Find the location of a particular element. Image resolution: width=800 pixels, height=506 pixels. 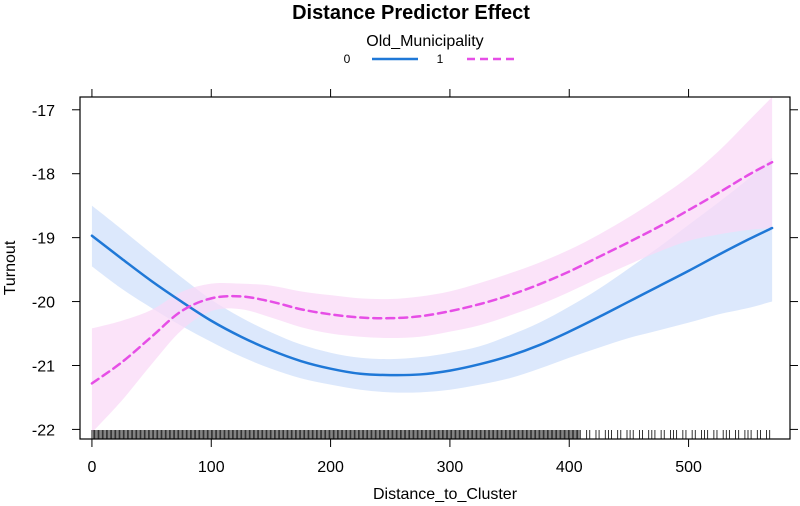

x-tick-label-2: 200 is located at coordinates (330, 467).